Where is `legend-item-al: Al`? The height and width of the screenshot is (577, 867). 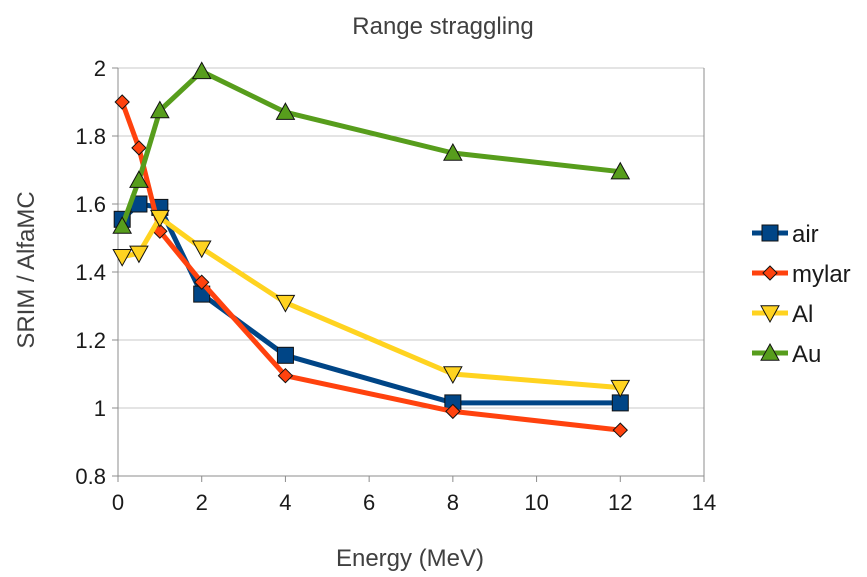 legend-item-al: Al is located at coordinates (782, 314).